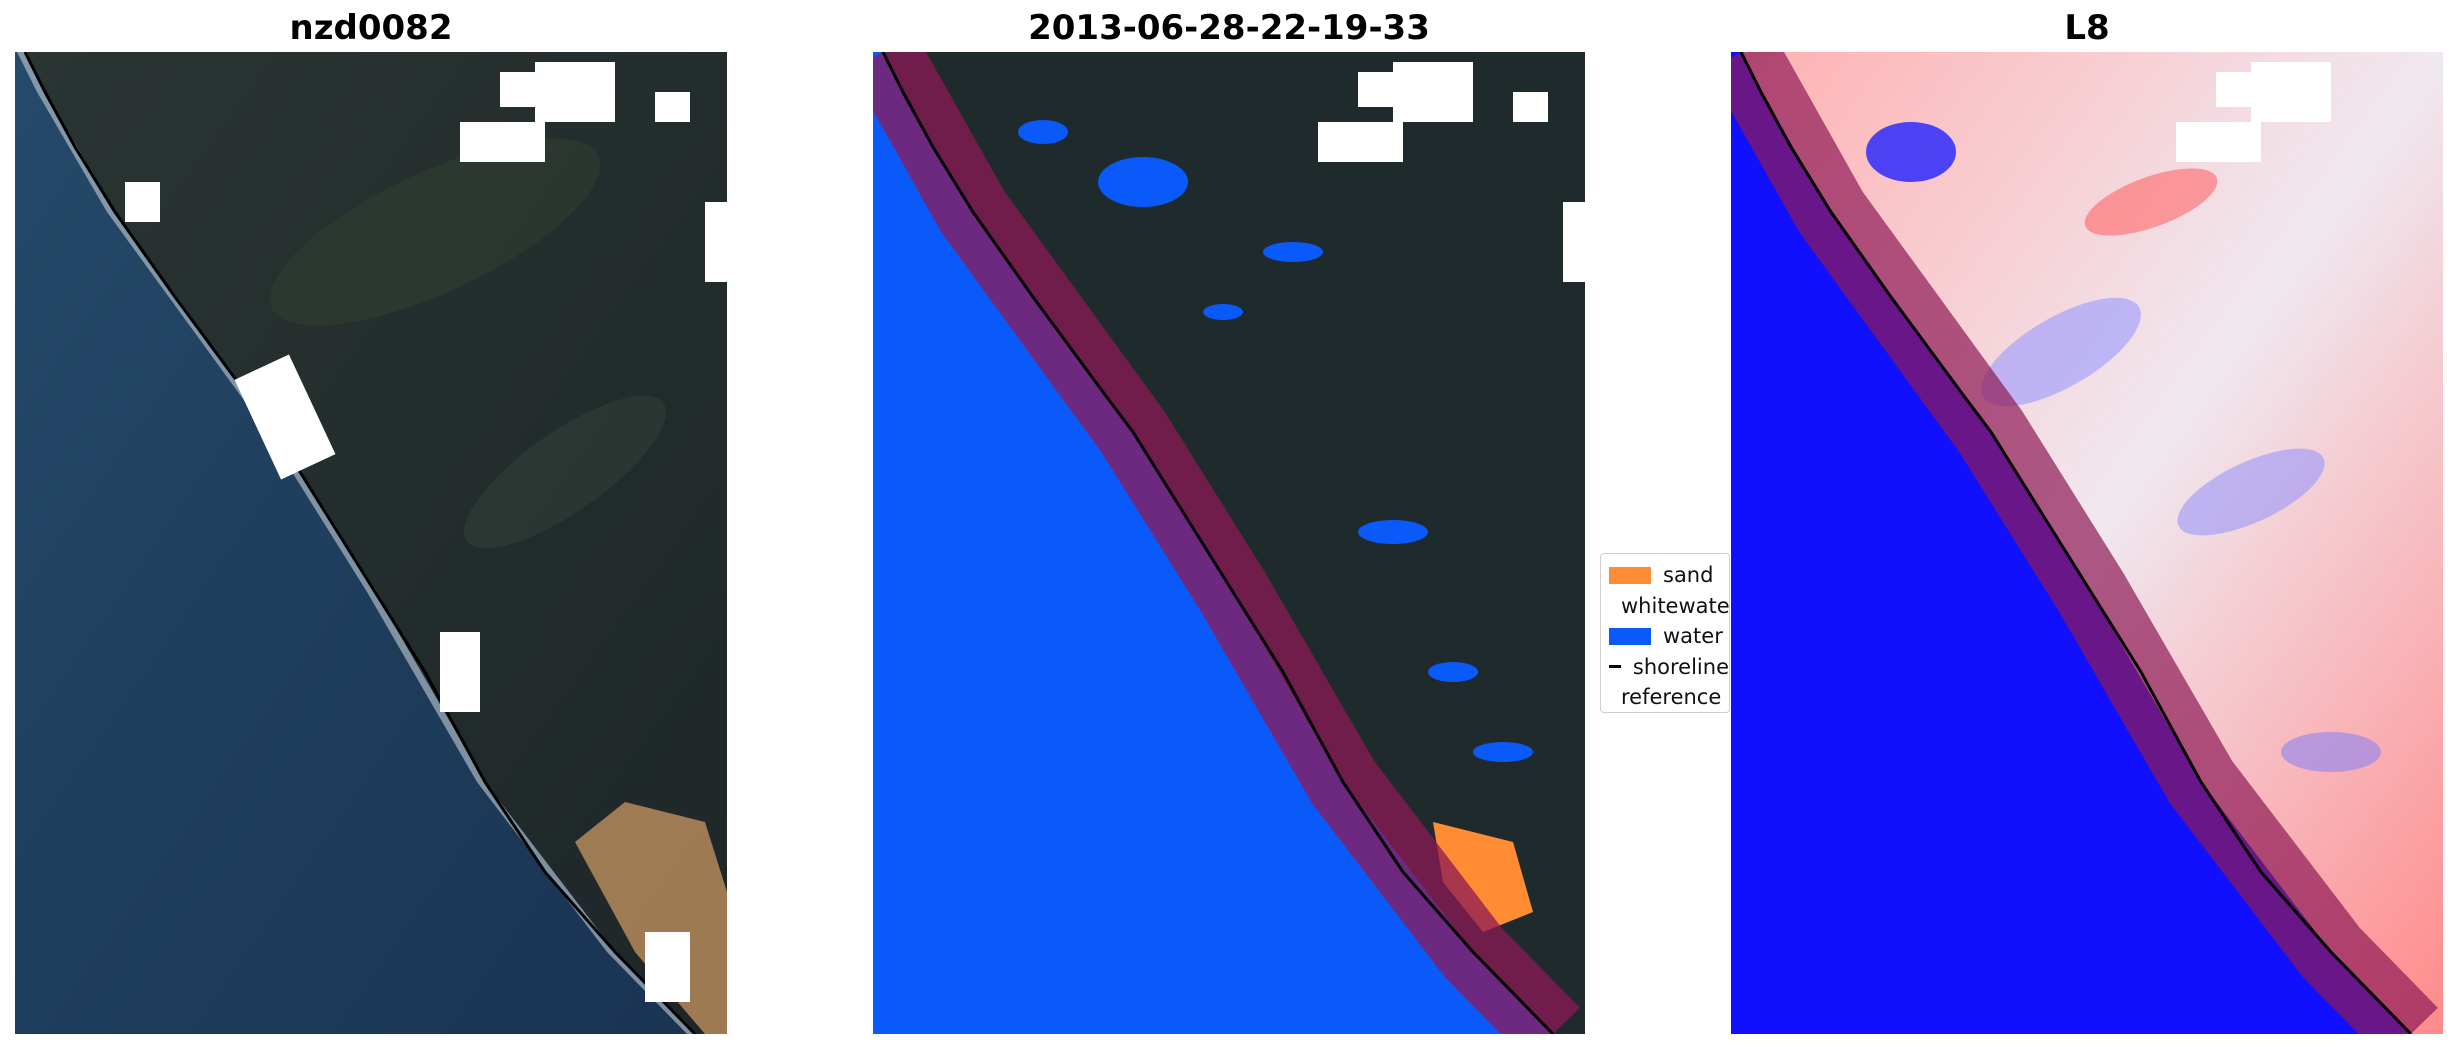  Describe the element at coordinates (2087, 28) in the screenshot. I see `panel-title-index: L8` at that location.